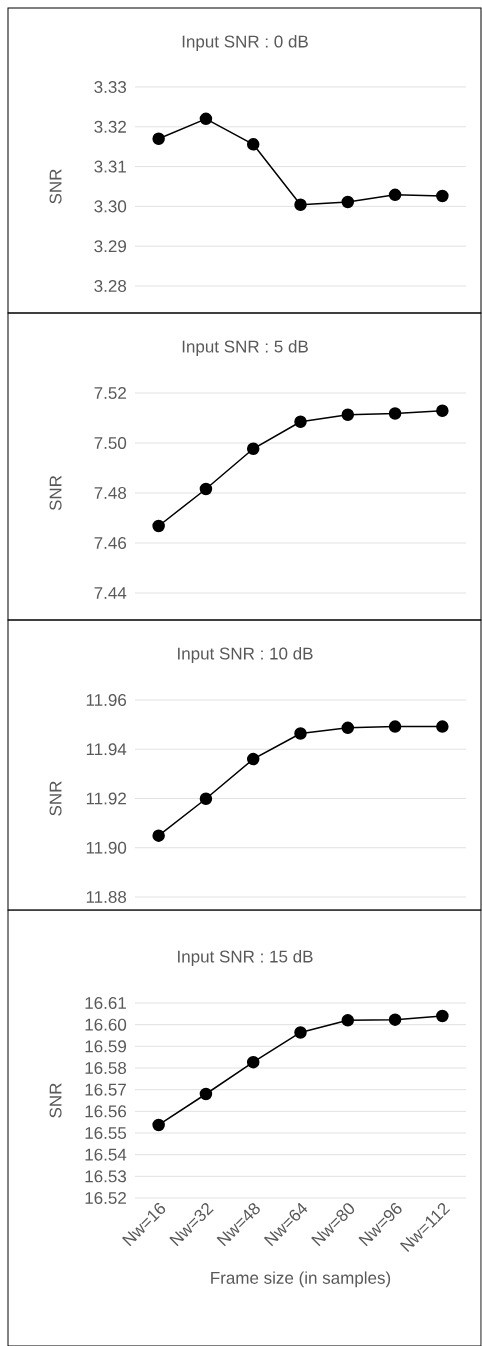 This screenshot has height=1346, width=482. What do you see at coordinates (106, 1176) in the screenshot?
I see `y-tick-label: 16.53` at bounding box center [106, 1176].